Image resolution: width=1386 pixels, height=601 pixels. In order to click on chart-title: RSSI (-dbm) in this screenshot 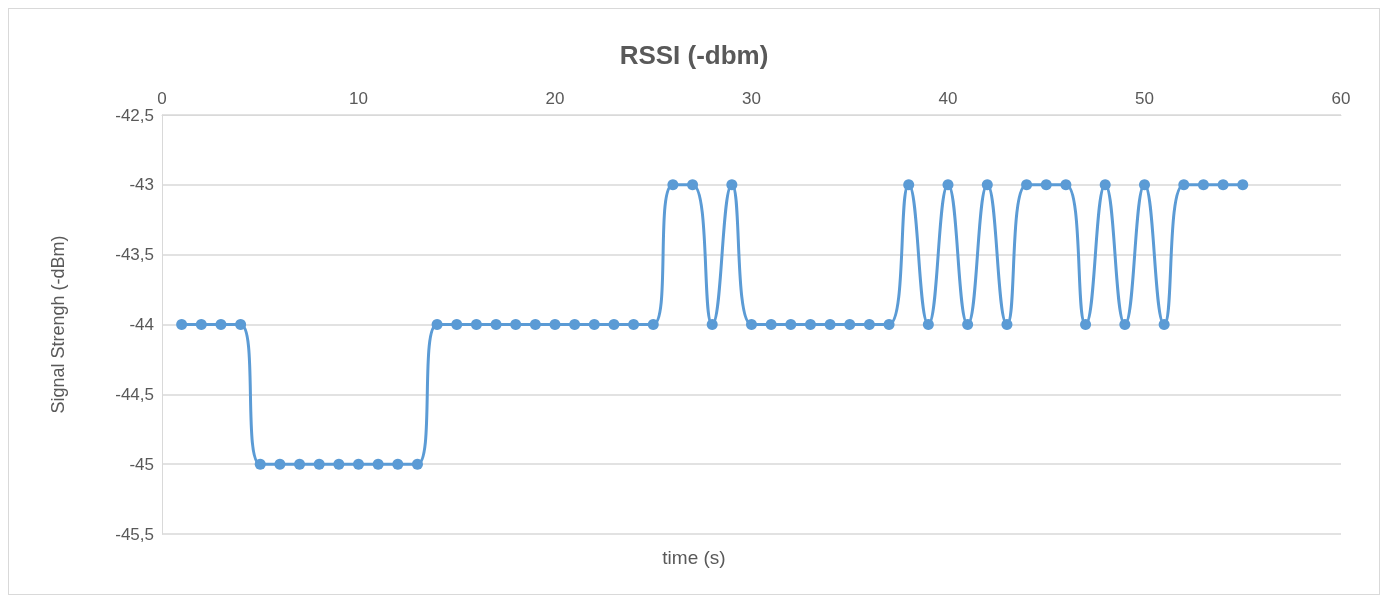, I will do `click(694, 55)`.